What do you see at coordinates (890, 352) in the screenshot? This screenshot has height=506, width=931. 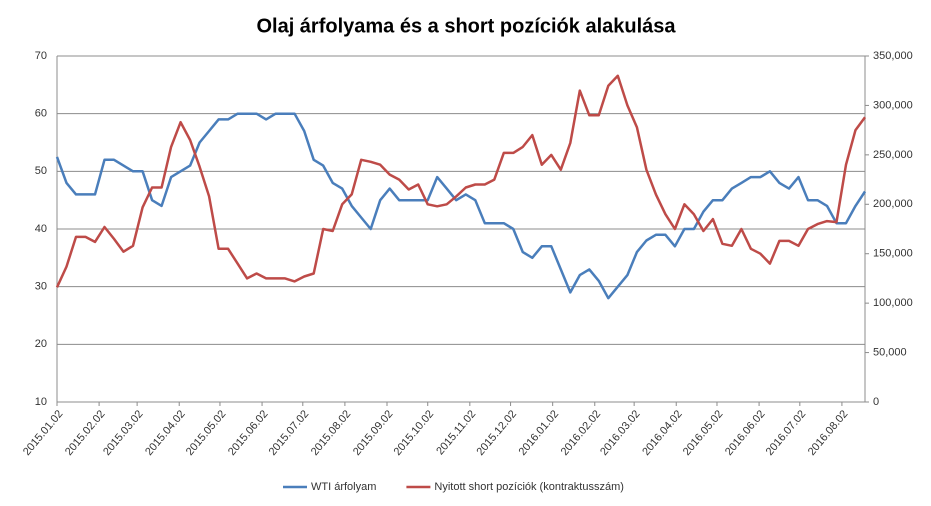 I see `y2-tick-label: 50,000` at bounding box center [890, 352].